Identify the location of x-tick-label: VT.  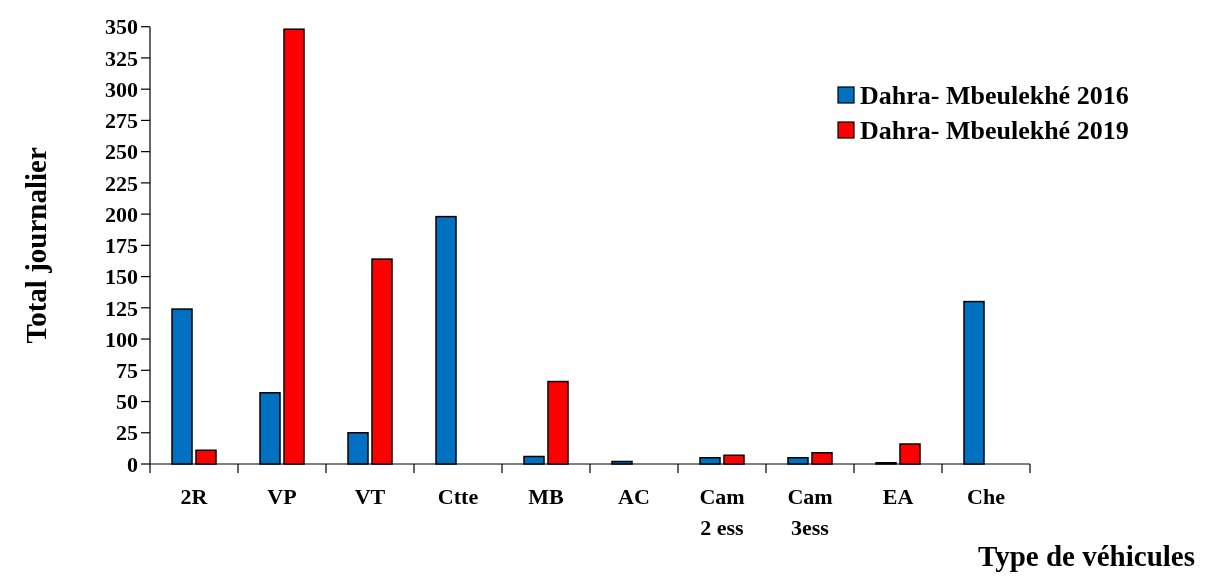
(370, 496).